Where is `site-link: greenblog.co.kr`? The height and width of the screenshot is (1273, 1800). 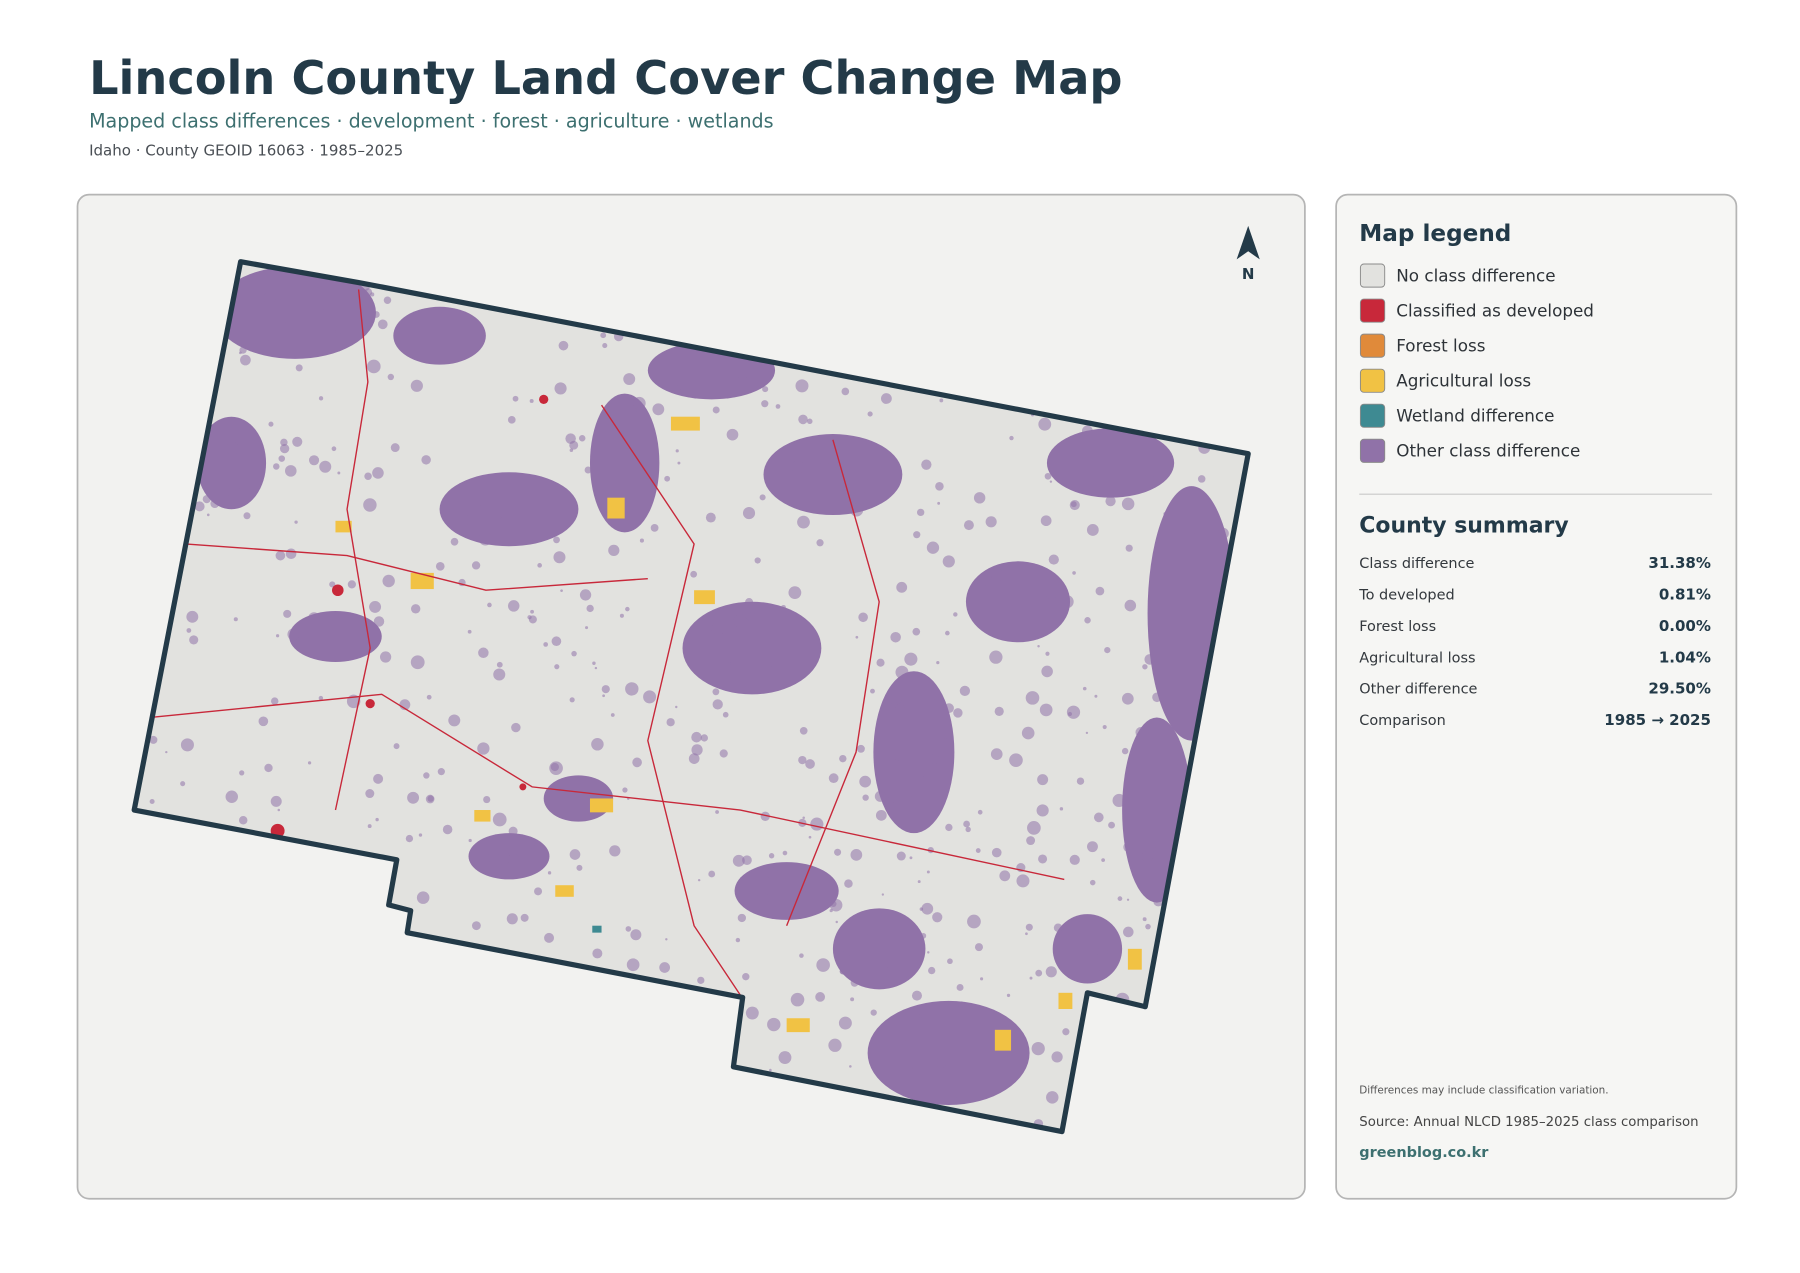 site-link: greenblog.co.kr is located at coordinates (1424, 1153).